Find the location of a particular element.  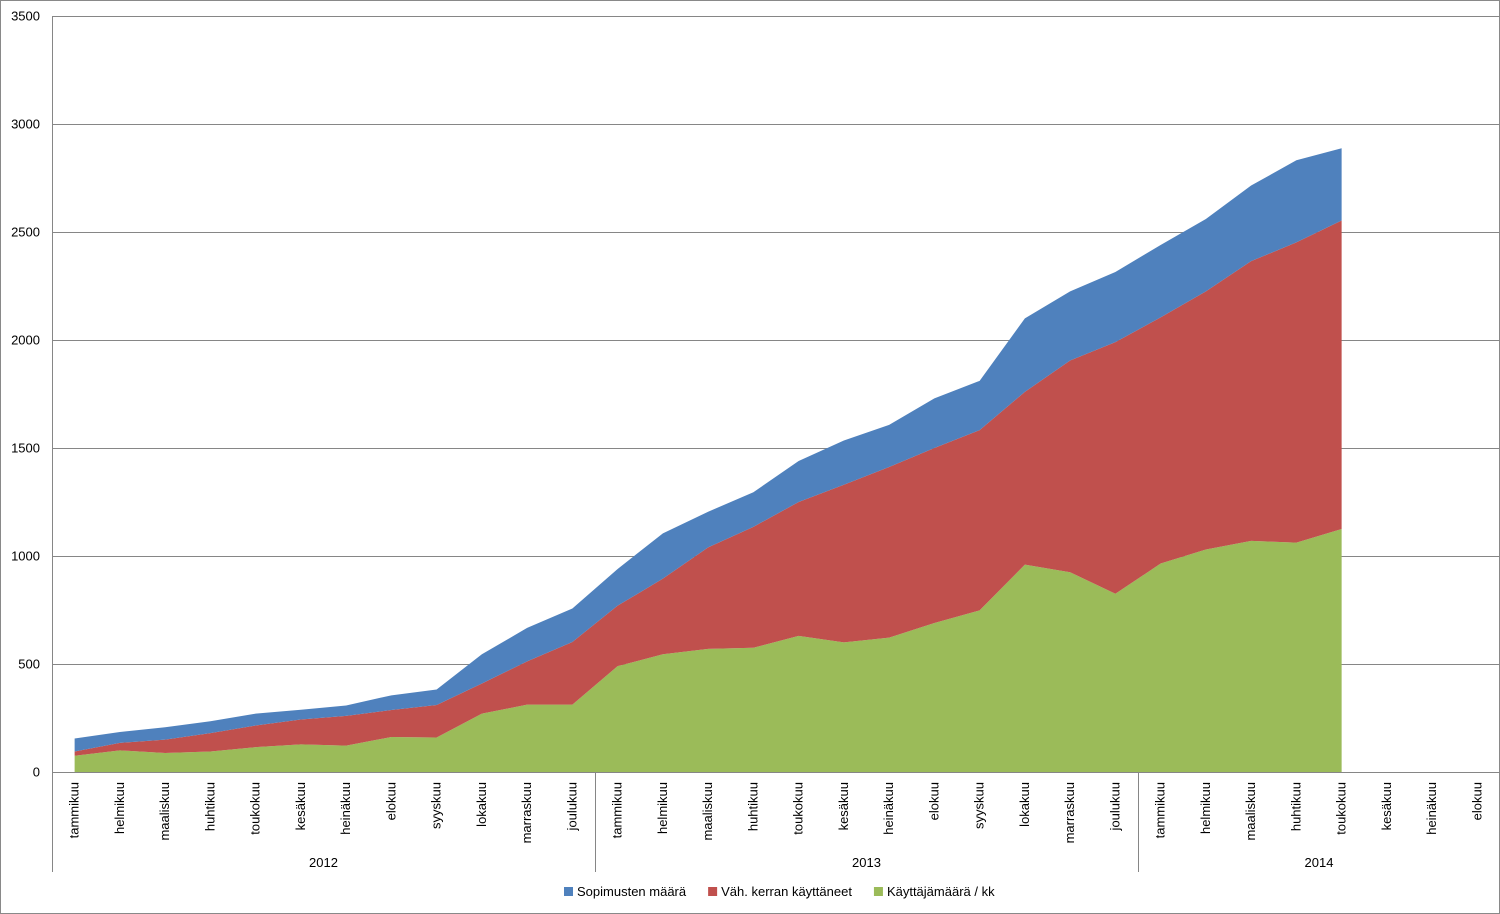

y-tick-label: 1000 is located at coordinates (25, 556).